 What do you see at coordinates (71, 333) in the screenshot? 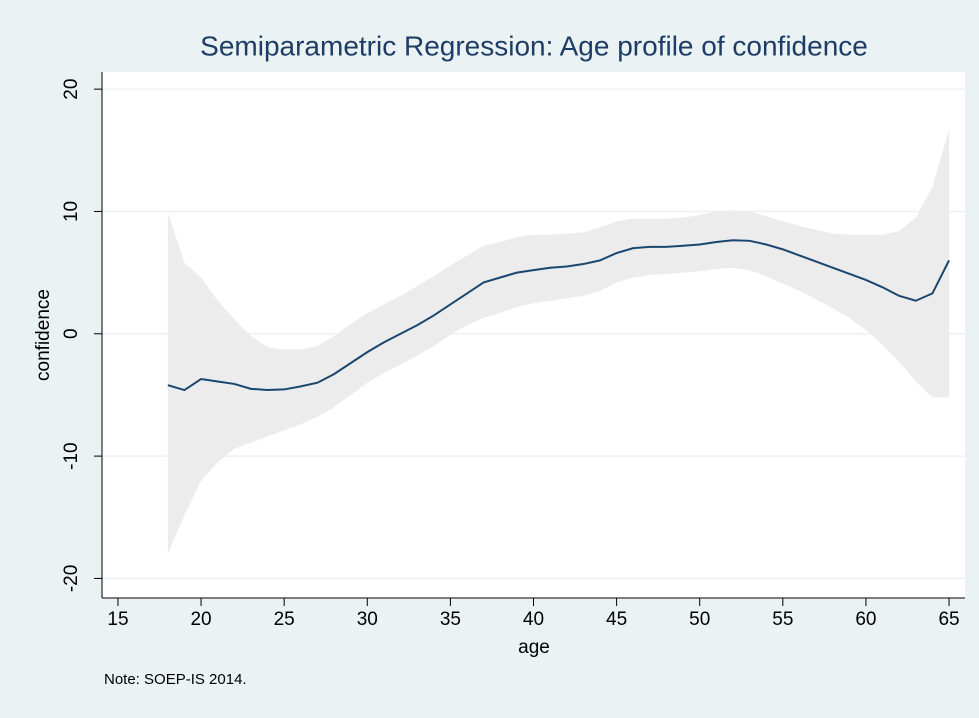
I see `y-tick-label: 0` at bounding box center [71, 333].